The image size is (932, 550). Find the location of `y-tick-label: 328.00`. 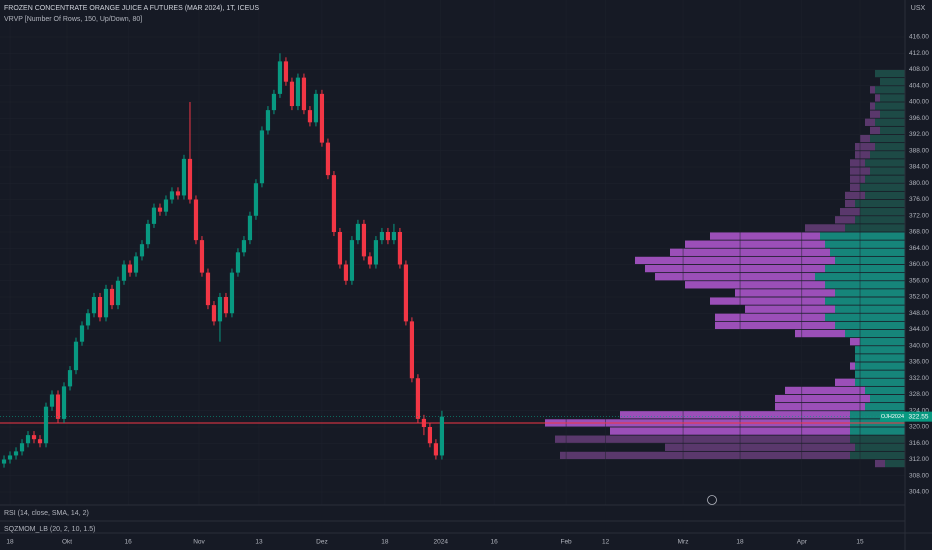

y-tick-label: 328.00 is located at coordinates (919, 394).